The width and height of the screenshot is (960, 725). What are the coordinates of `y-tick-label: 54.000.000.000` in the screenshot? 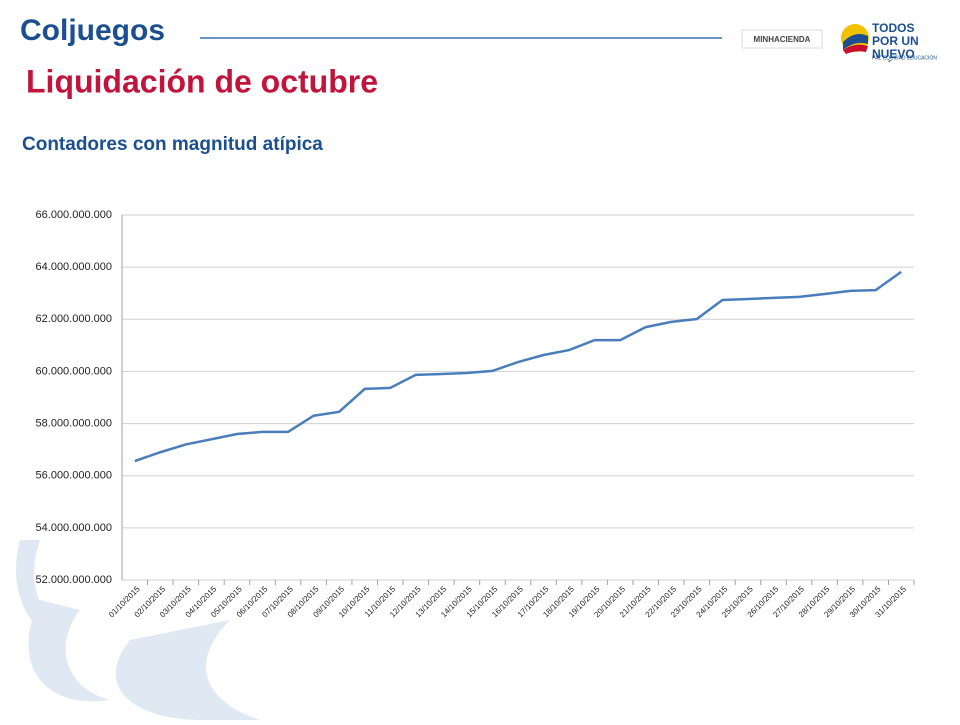 It's located at (74, 528).